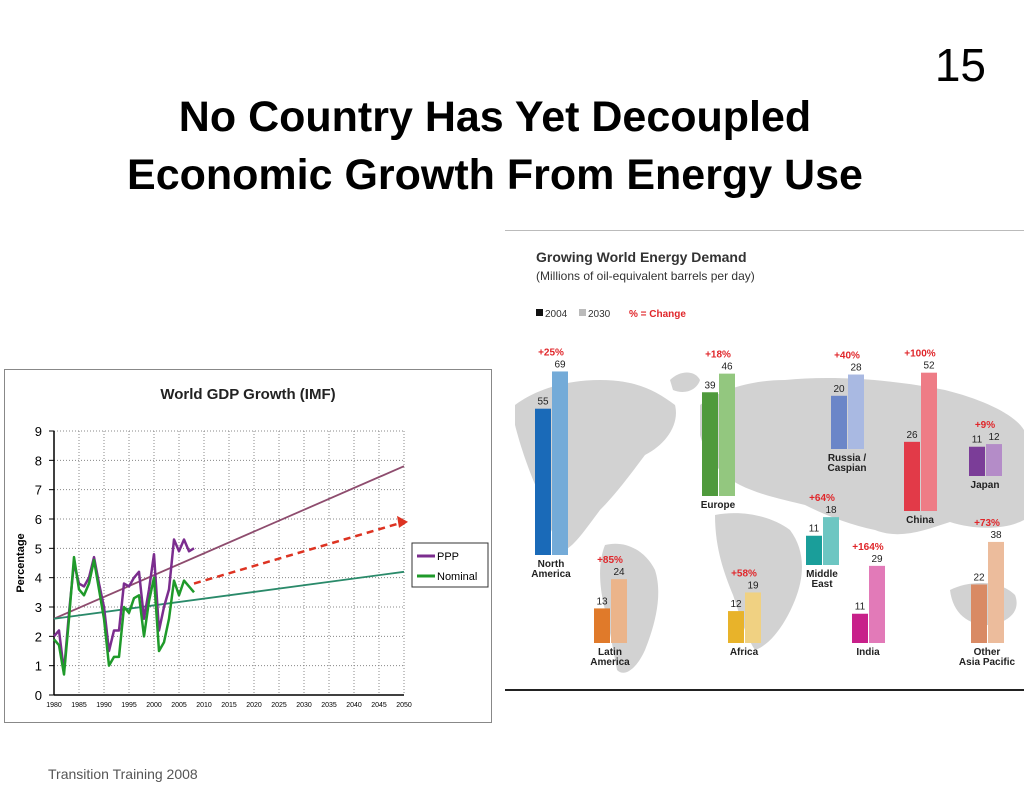  I want to click on energy-region-china: 26 52+100% China, so click(920, 437).